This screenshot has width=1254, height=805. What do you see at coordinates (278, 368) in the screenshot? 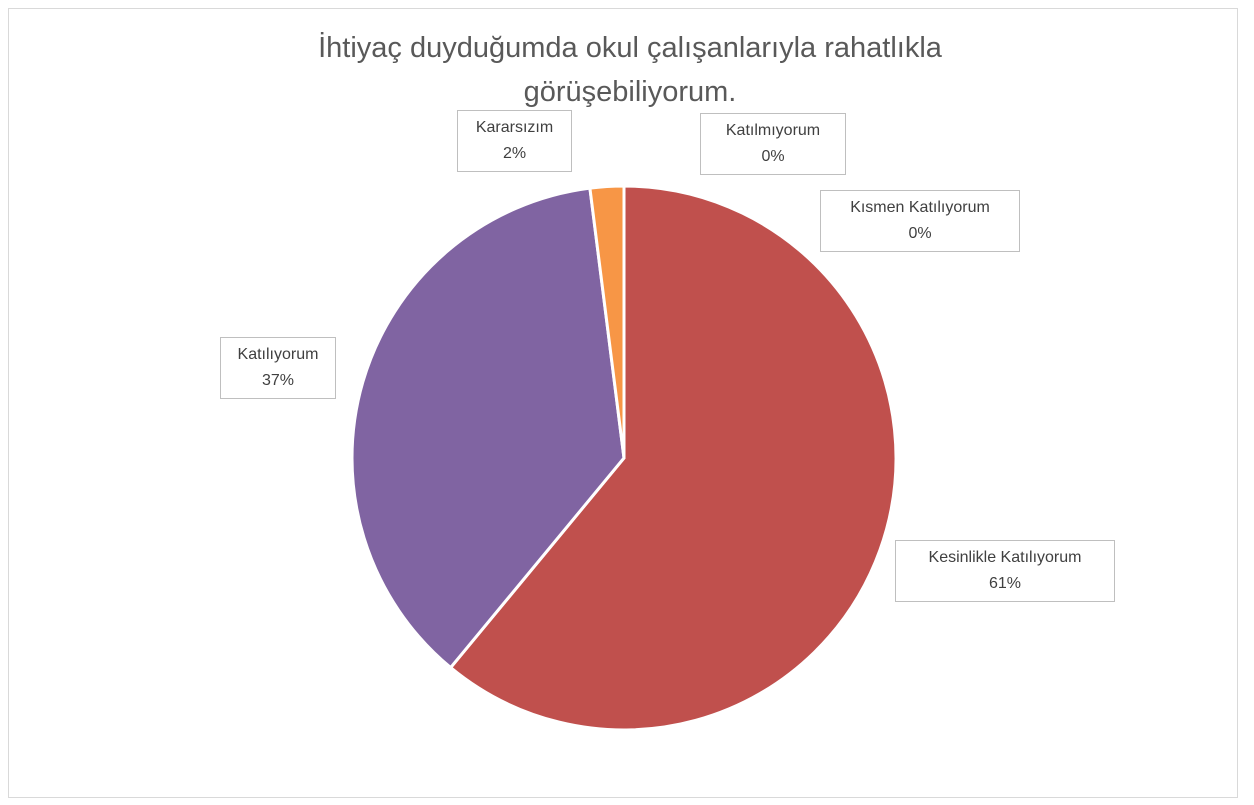
I see `data-label: Katılıyorum 37%` at bounding box center [278, 368].